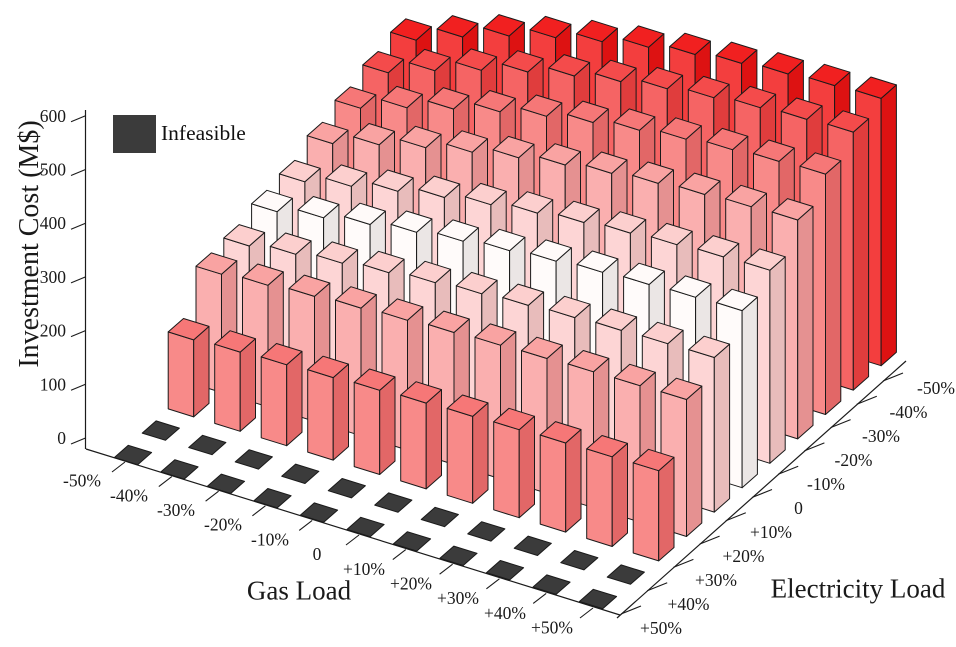 The height and width of the screenshot is (647, 956). Describe the element at coordinates (661, 628) in the screenshot. I see `y-tick-label: +50%` at that location.